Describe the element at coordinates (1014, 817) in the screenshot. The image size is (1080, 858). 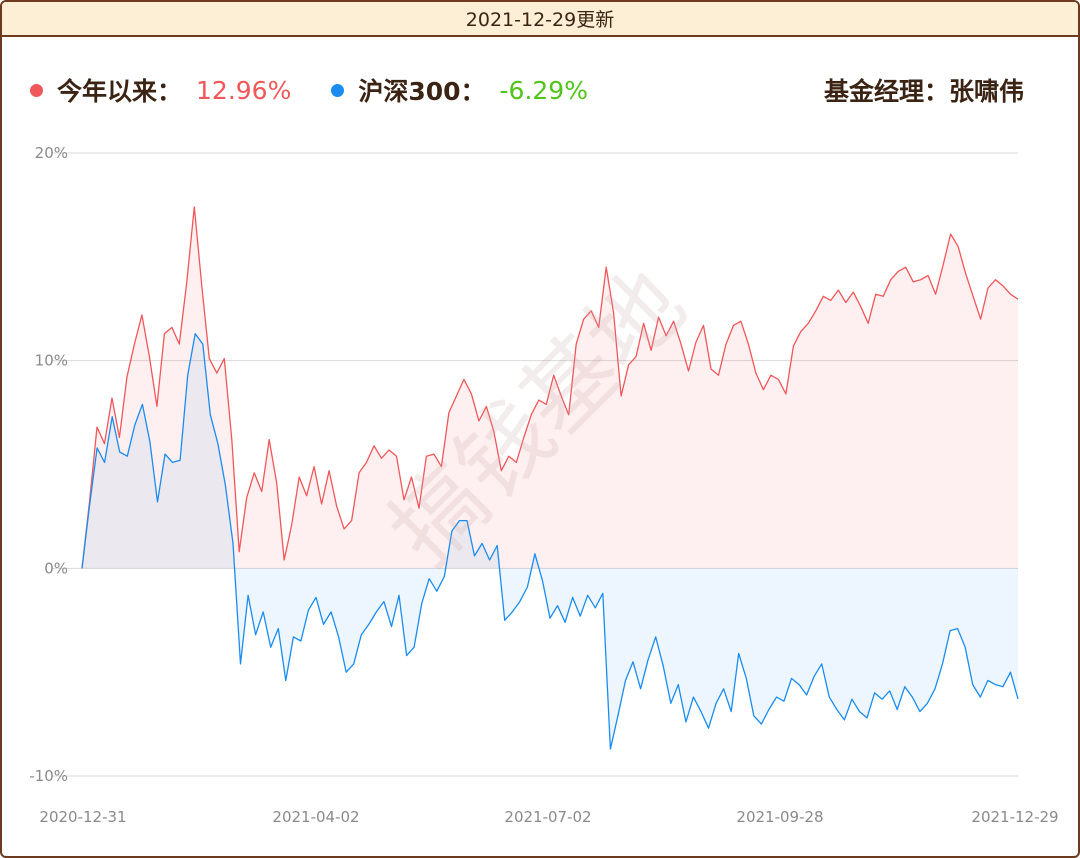
I see `x-tick-label: 2021-12-29` at that location.